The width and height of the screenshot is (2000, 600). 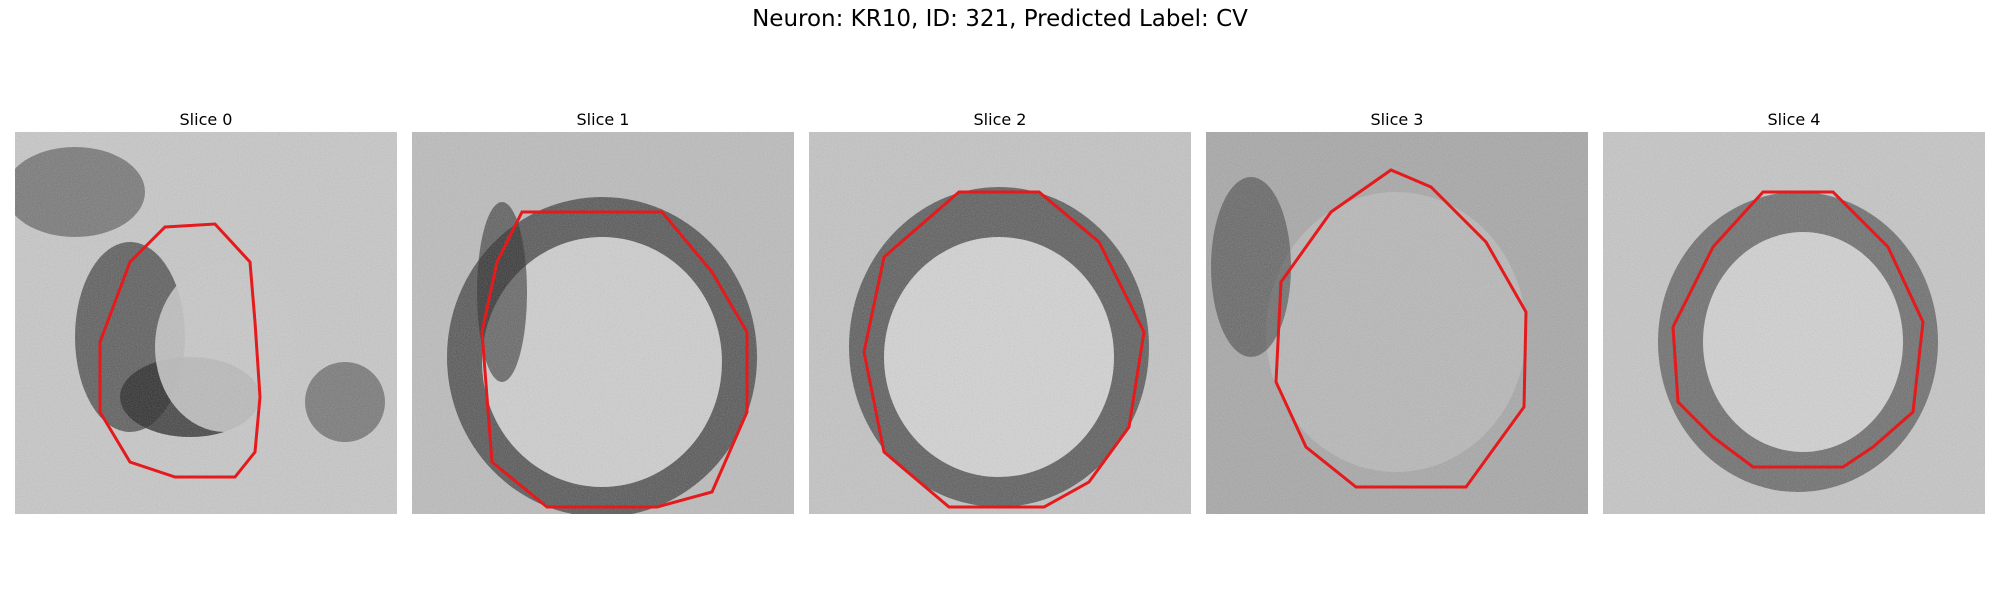 What do you see at coordinates (206, 119) in the screenshot?
I see `slice-title: Slice 0` at bounding box center [206, 119].